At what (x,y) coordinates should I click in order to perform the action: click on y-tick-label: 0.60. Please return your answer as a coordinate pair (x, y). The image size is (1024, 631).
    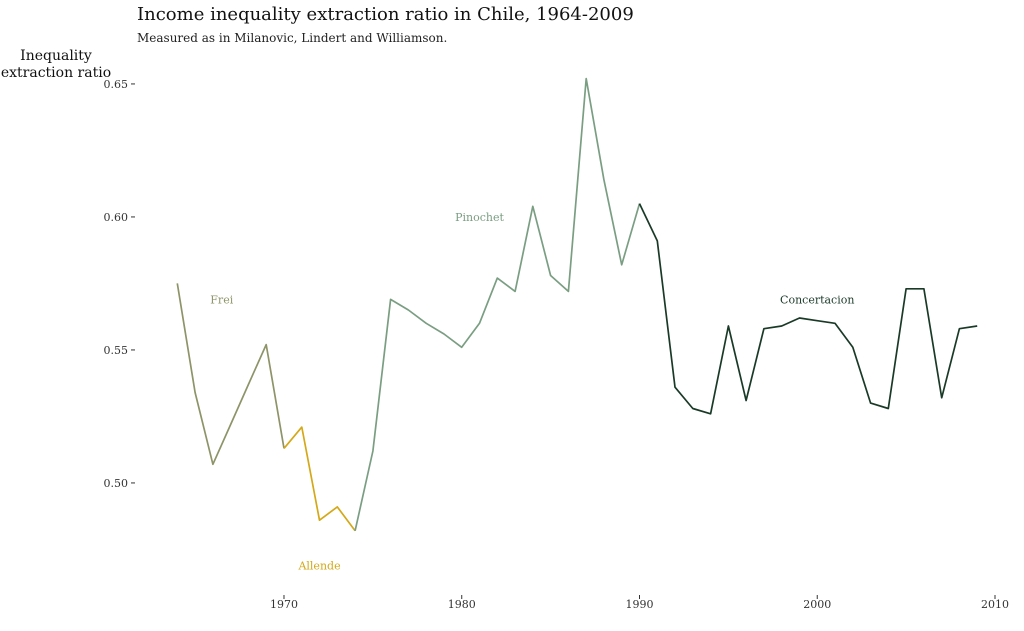
    Looking at the image, I should click on (116, 217).